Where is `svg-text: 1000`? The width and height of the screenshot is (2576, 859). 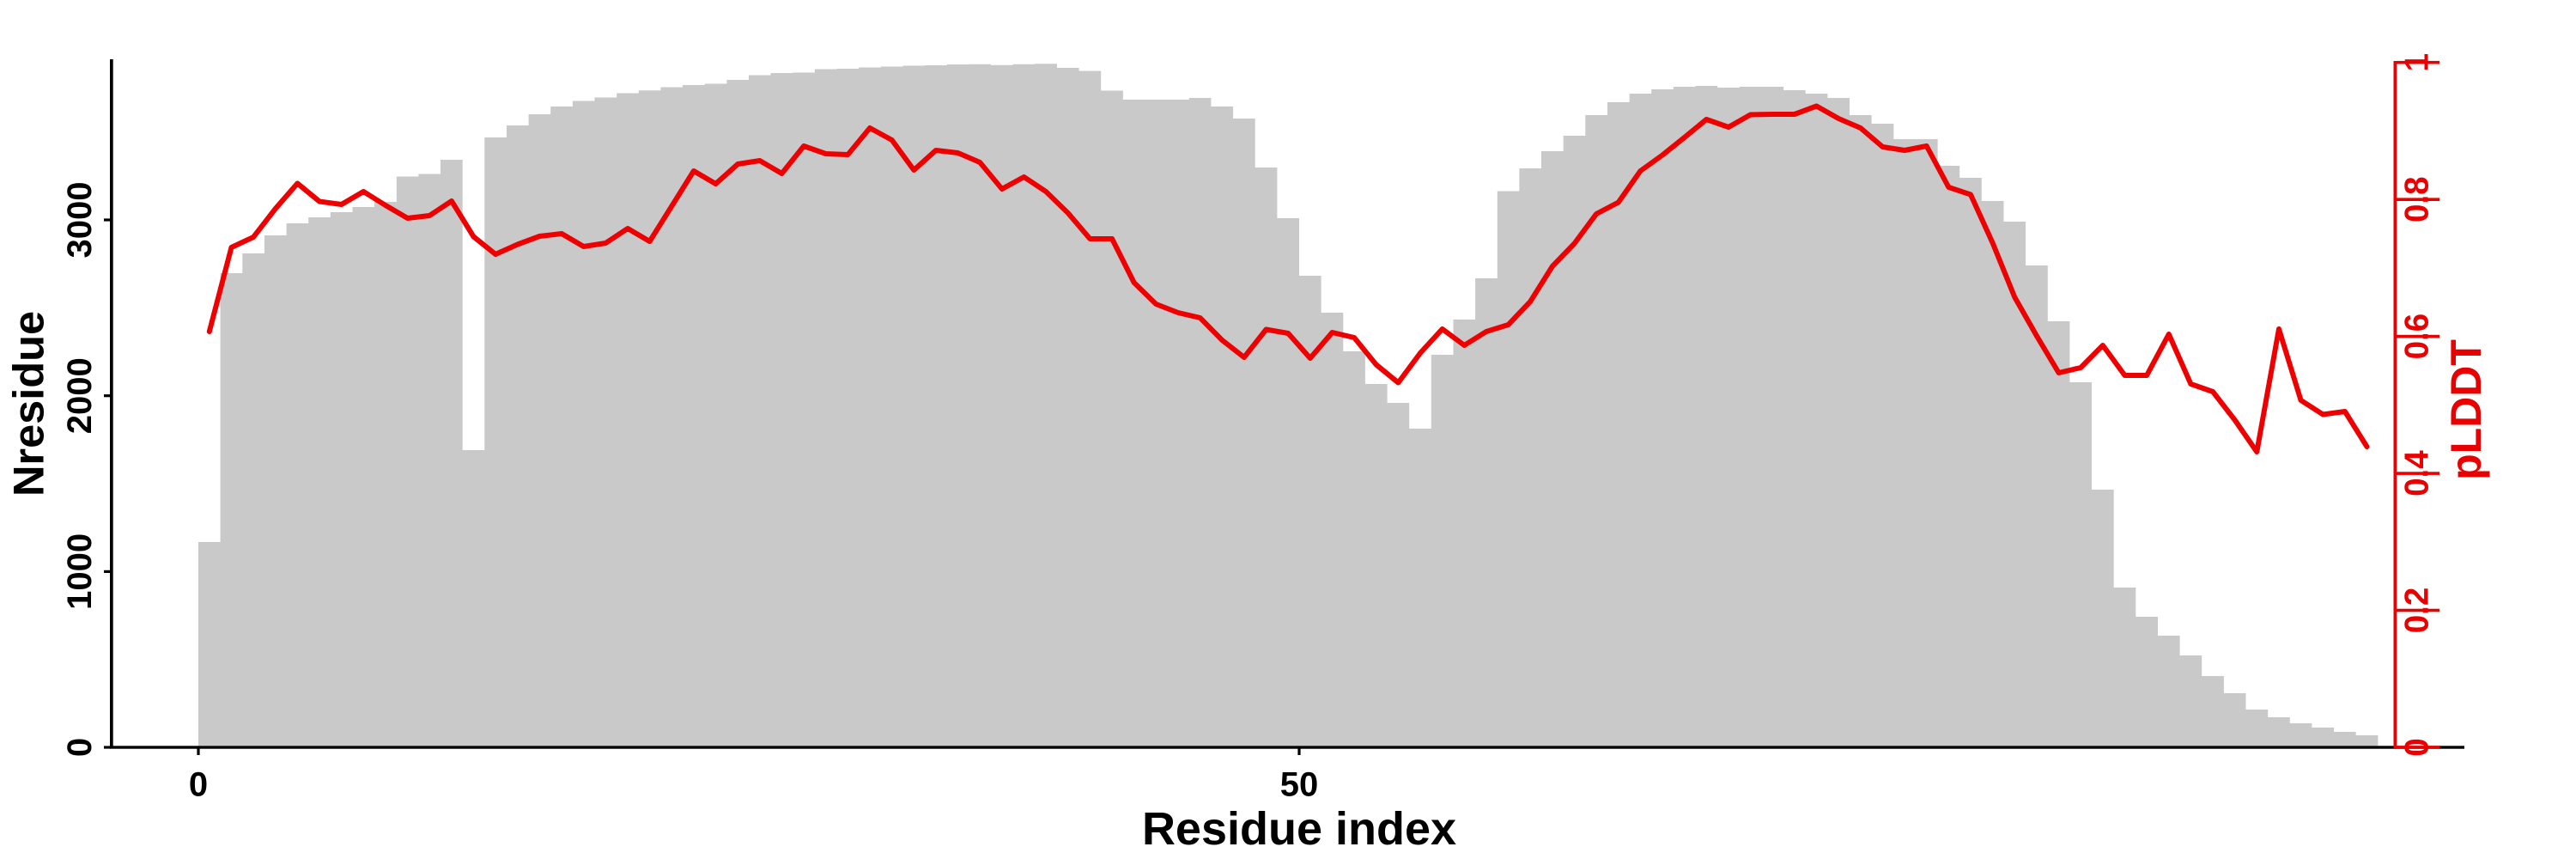 svg-text: 1000 is located at coordinates (80, 572).